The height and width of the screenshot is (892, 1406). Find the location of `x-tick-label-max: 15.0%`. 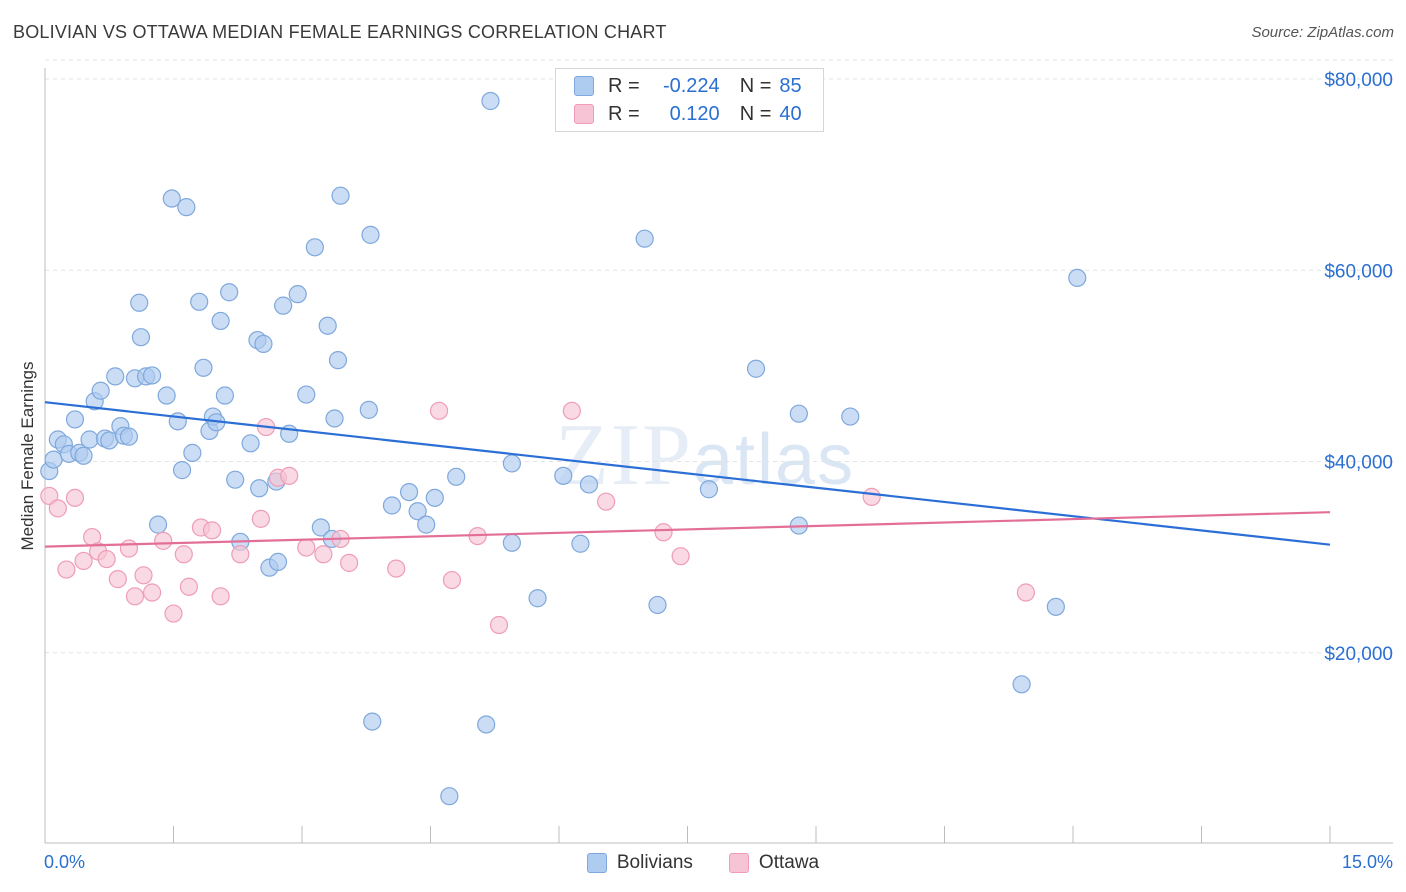

x-tick-label-max: 15.0% is located at coordinates (1367, 862).